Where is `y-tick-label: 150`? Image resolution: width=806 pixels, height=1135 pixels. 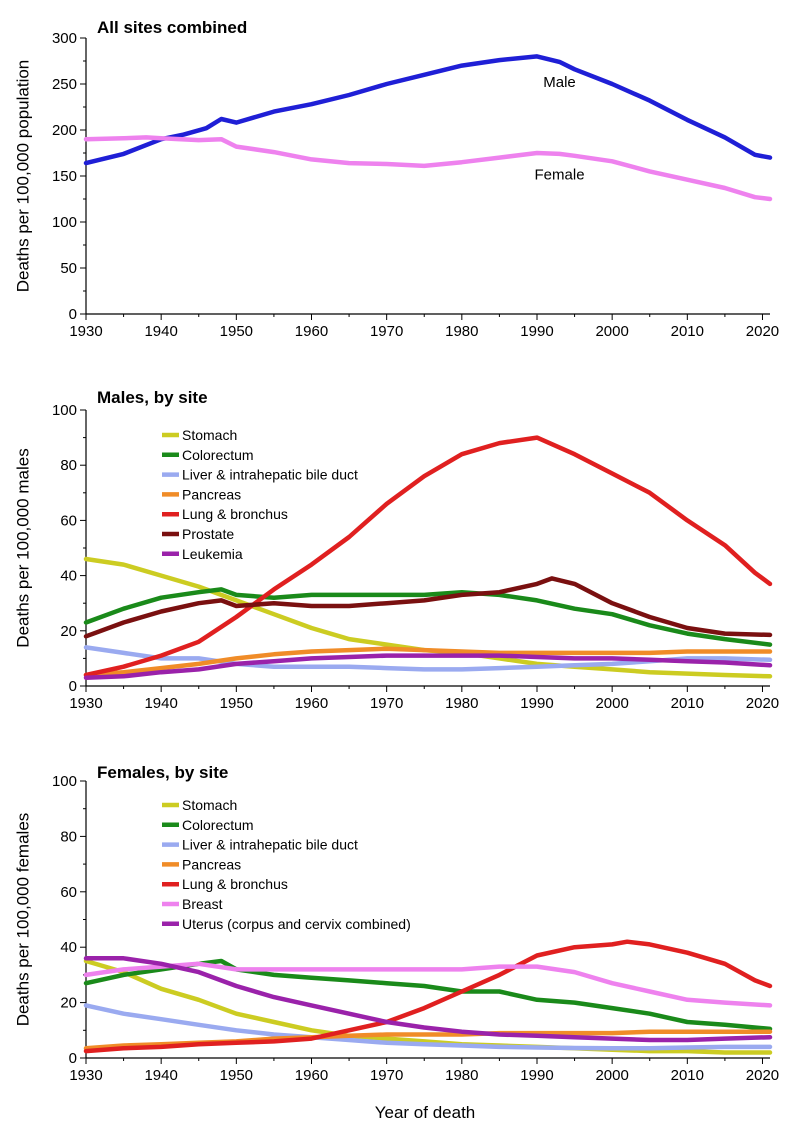
y-tick-label: 150 is located at coordinates (64, 176).